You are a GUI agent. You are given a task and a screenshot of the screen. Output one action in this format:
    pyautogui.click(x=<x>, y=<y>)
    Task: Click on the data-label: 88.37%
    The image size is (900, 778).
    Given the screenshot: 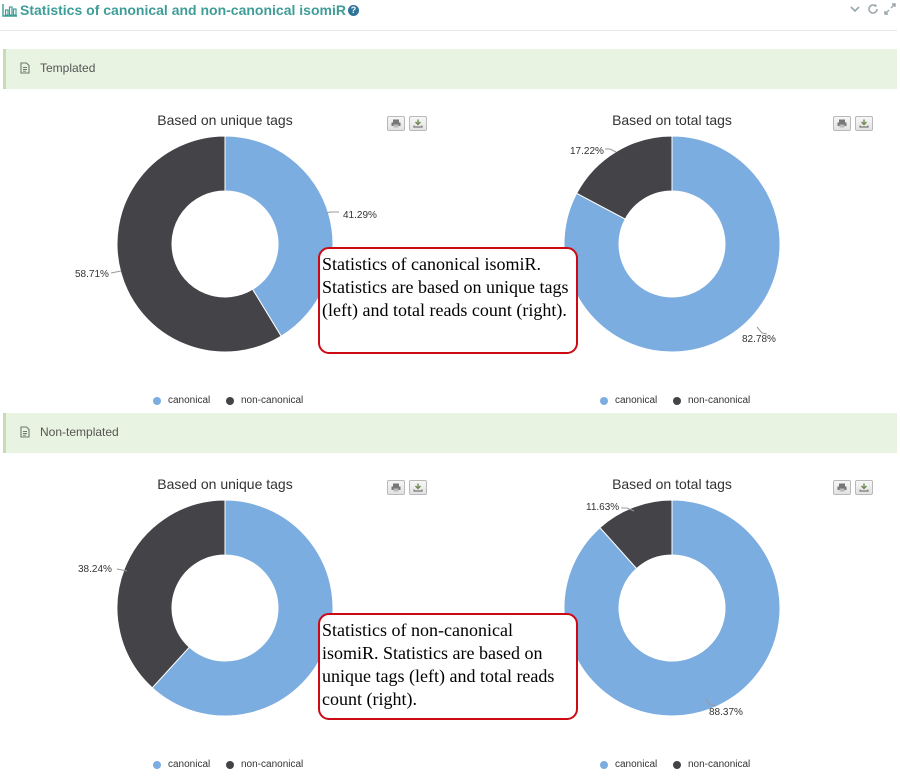 What is the action you would take?
    pyautogui.click(x=726, y=712)
    